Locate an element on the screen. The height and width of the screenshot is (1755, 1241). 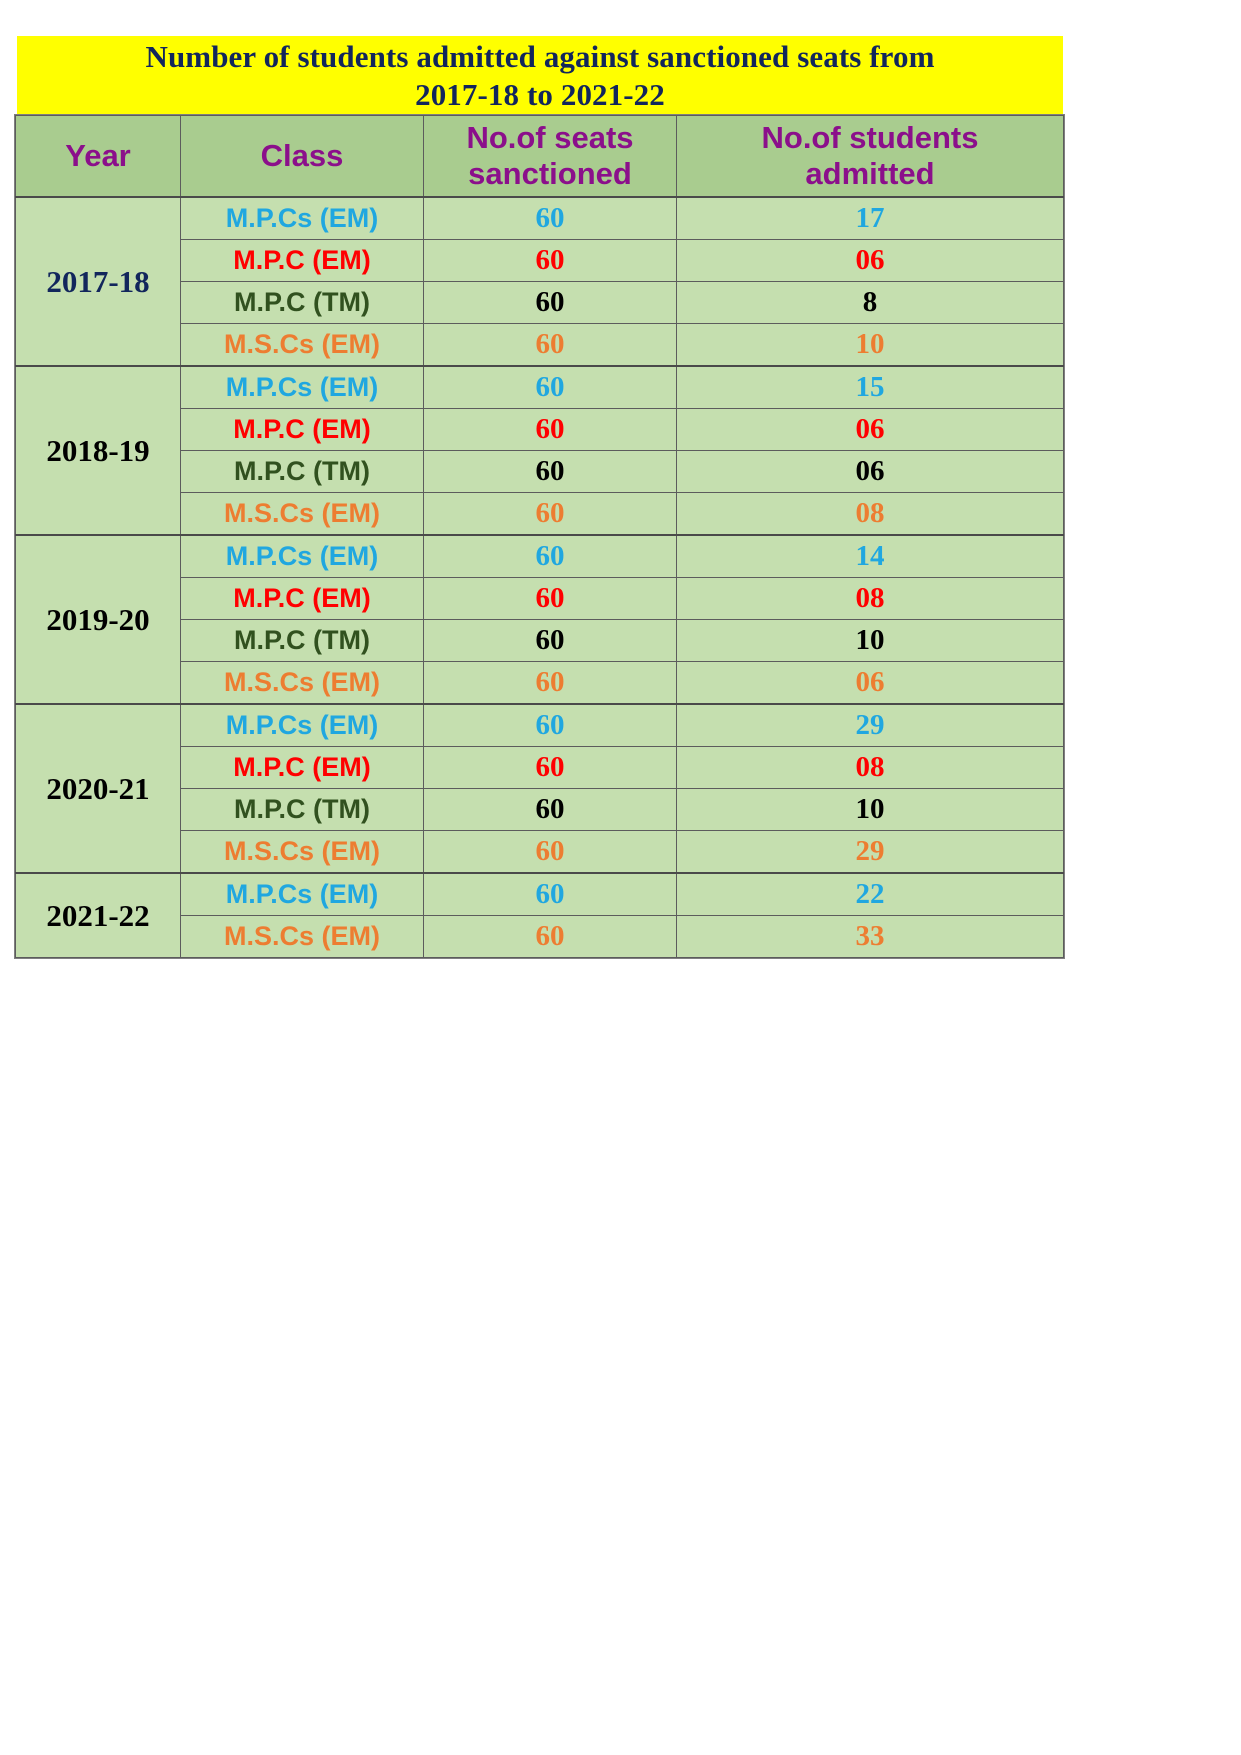
column-header-class: Class is located at coordinates (302, 156).